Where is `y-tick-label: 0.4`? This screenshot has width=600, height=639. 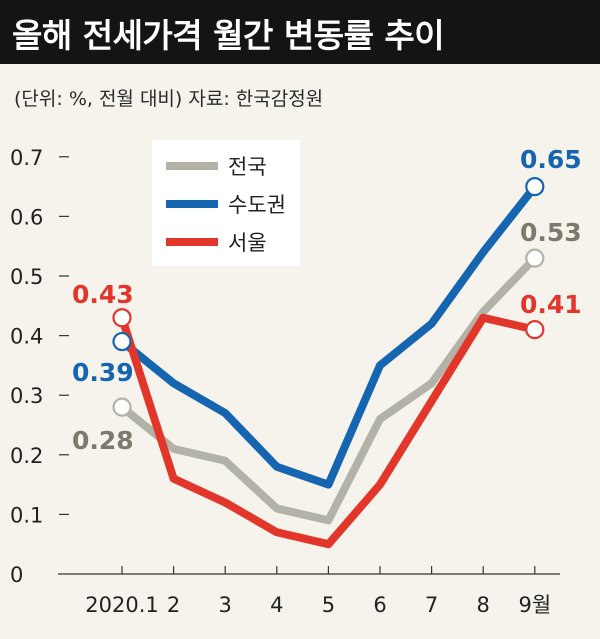 y-tick-label: 0.4 is located at coordinates (26, 337).